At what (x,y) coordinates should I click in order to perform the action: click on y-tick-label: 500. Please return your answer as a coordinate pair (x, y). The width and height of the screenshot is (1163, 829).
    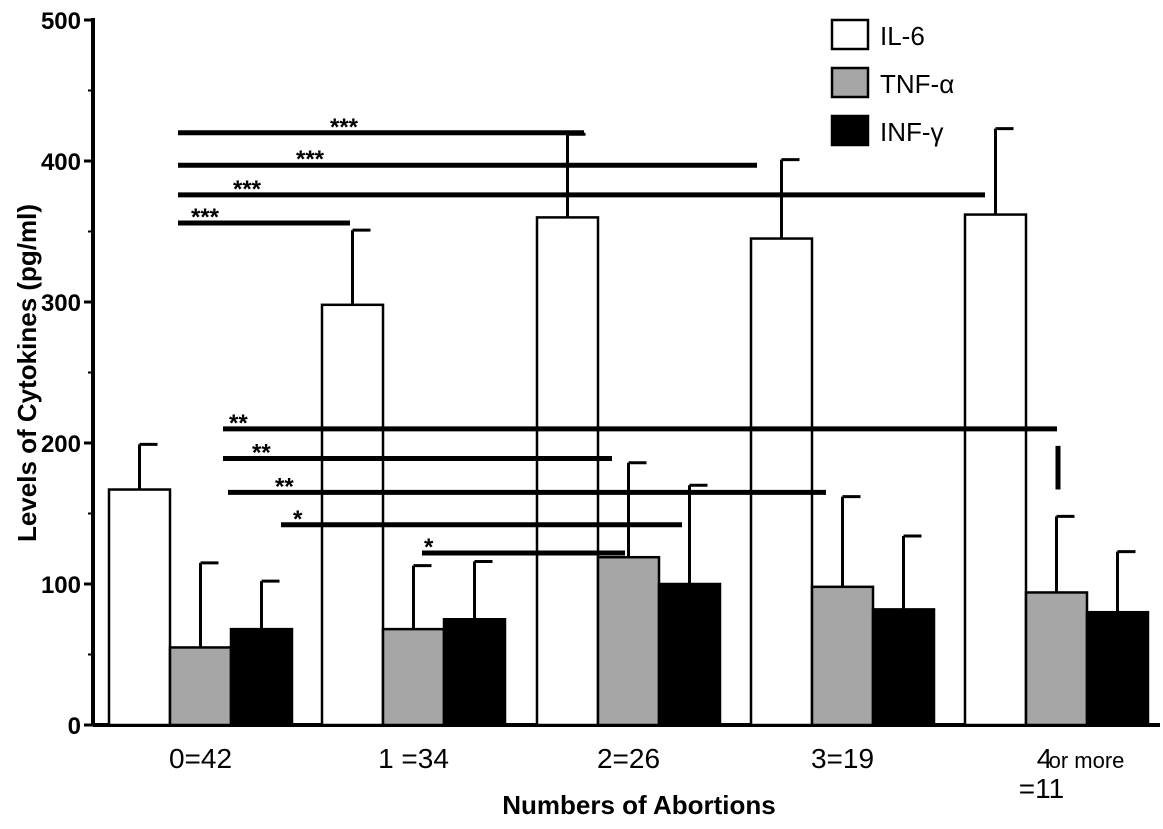
    Looking at the image, I should click on (61, 21).